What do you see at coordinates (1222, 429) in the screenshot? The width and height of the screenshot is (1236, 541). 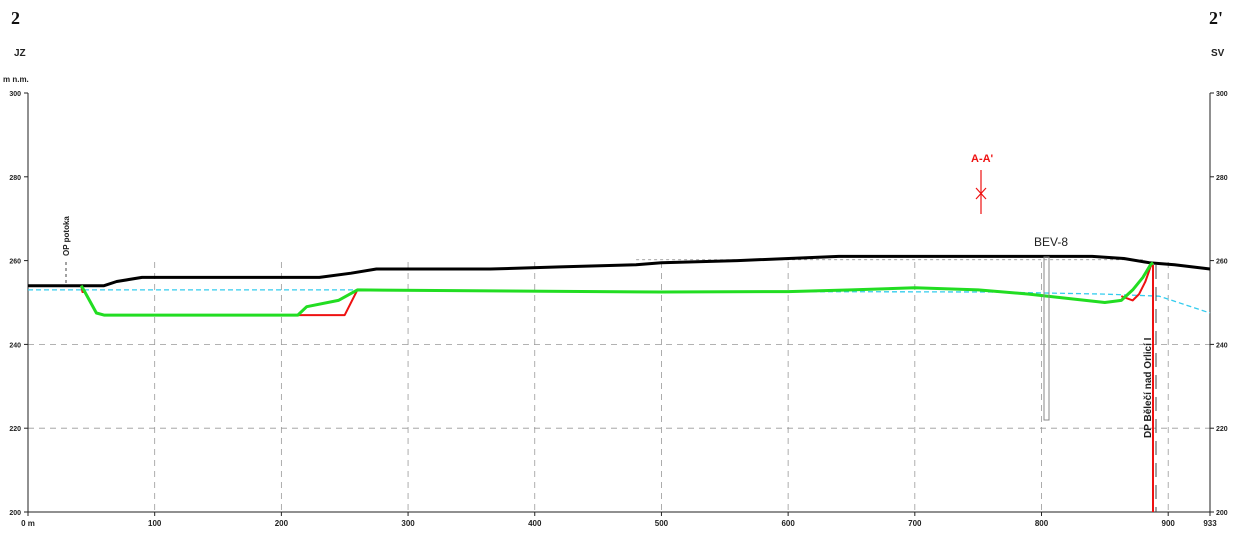 I see `y-tick-label-right: 220` at bounding box center [1222, 429].